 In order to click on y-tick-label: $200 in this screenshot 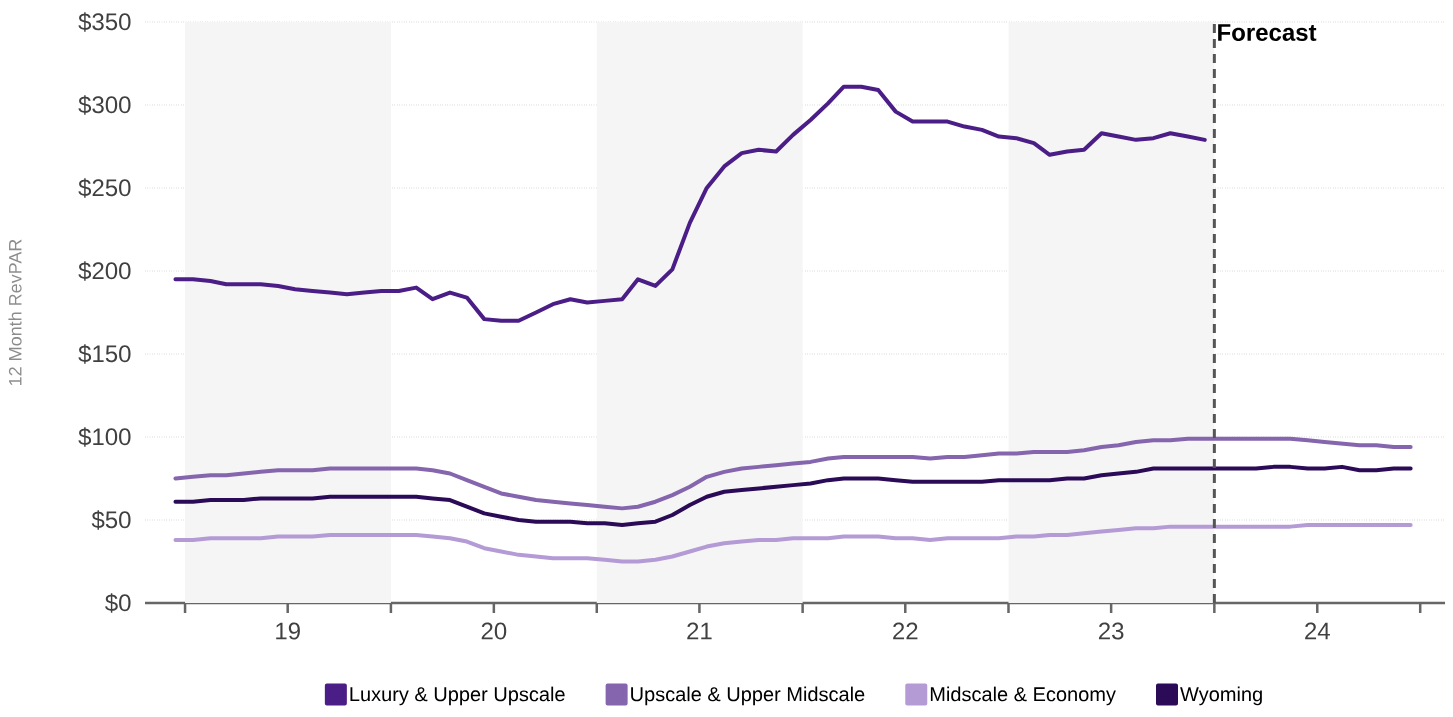, I will do `click(104, 271)`.